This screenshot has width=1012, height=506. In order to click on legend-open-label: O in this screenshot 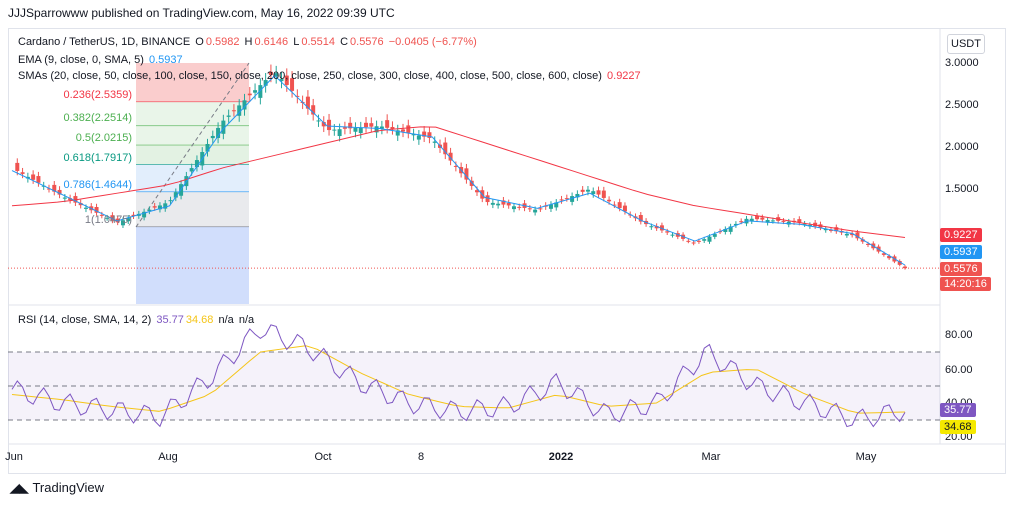, I will do `click(199, 42)`.